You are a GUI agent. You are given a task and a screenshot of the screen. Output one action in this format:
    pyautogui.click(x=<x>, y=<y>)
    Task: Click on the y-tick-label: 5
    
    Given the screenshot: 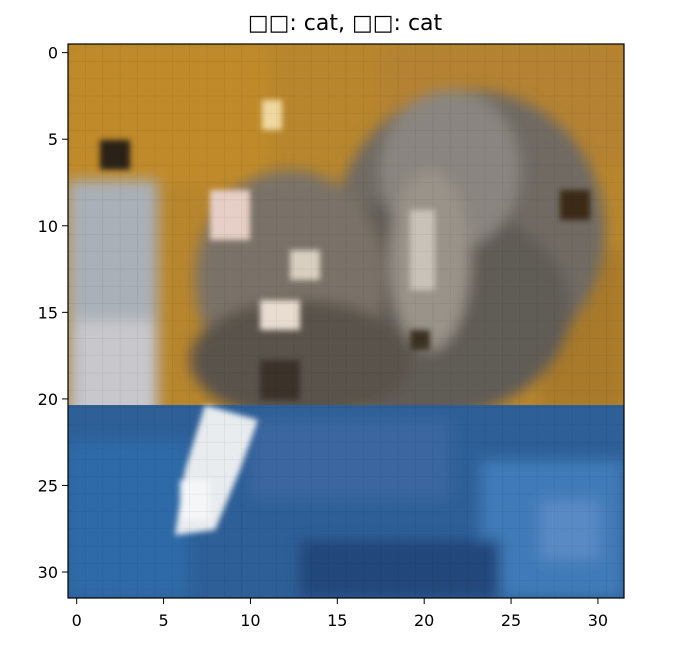 What is the action you would take?
    pyautogui.click(x=53, y=139)
    